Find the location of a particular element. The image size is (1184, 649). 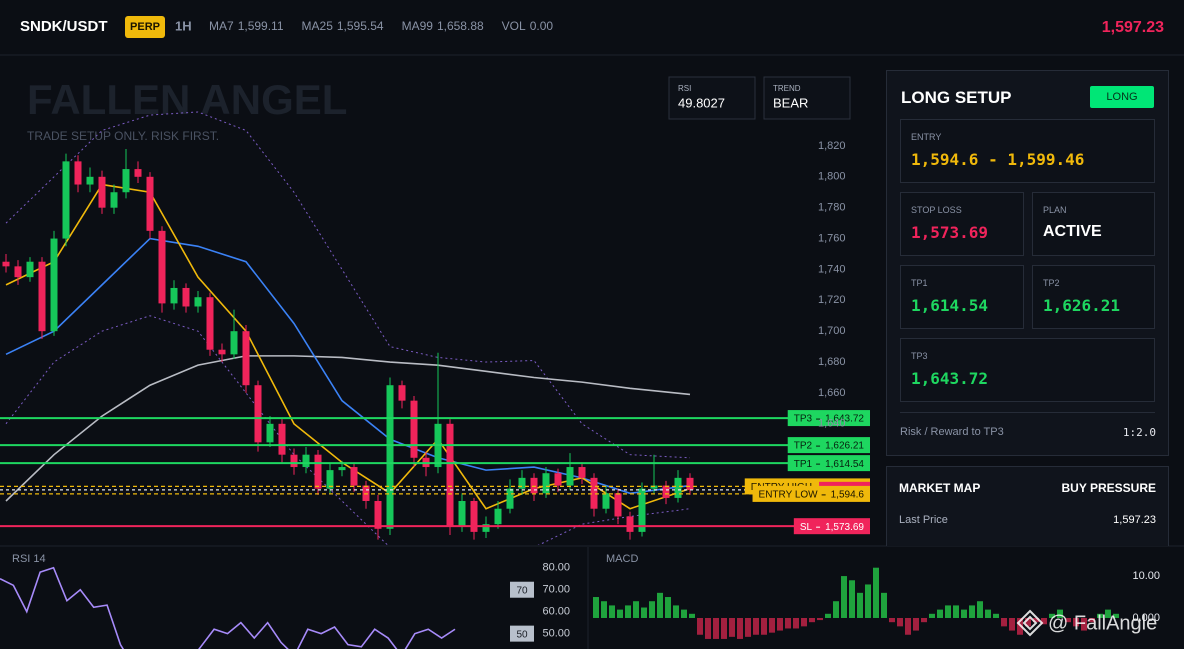

price-tick-label: 1,740 is located at coordinates (832, 269).